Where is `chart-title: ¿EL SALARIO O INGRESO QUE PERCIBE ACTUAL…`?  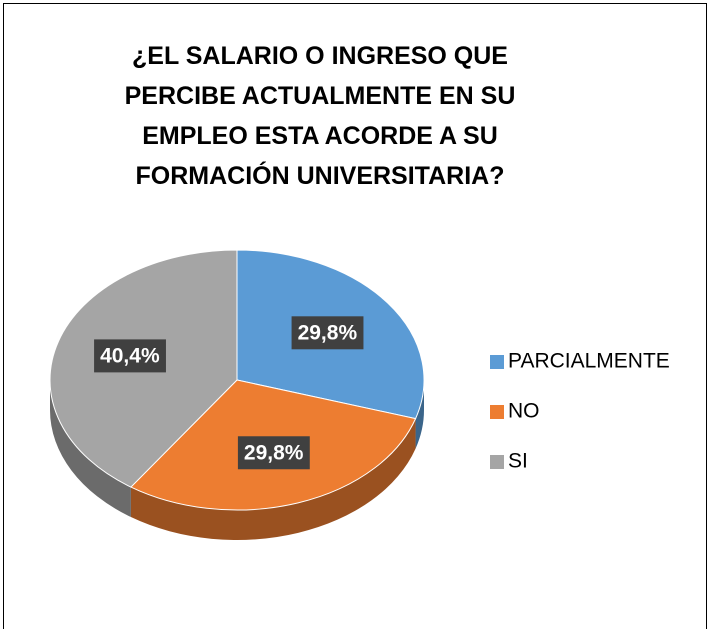
chart-title: ¿EL SALARIO O INGRESO QUE PERCIBE ACTUAL… is located at coordinates (320, 116).